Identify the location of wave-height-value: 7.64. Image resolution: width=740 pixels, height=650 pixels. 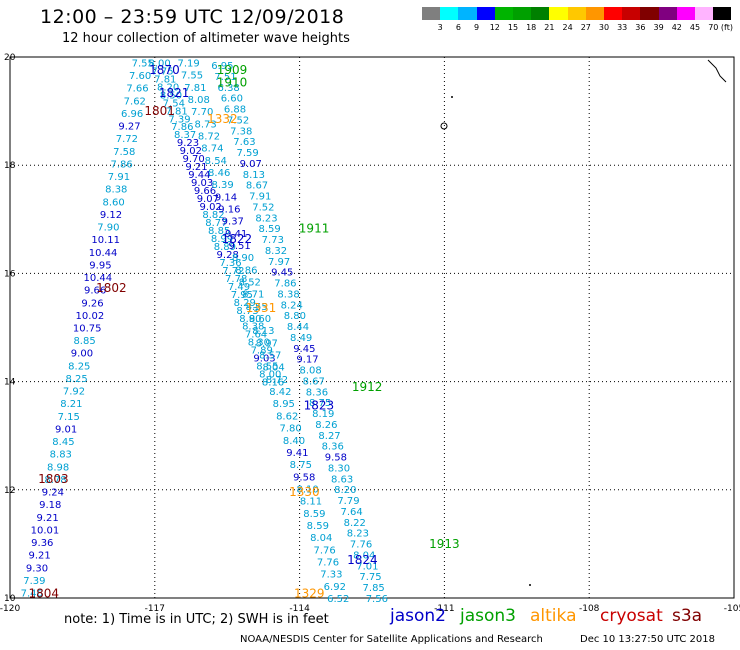
(351, 512).